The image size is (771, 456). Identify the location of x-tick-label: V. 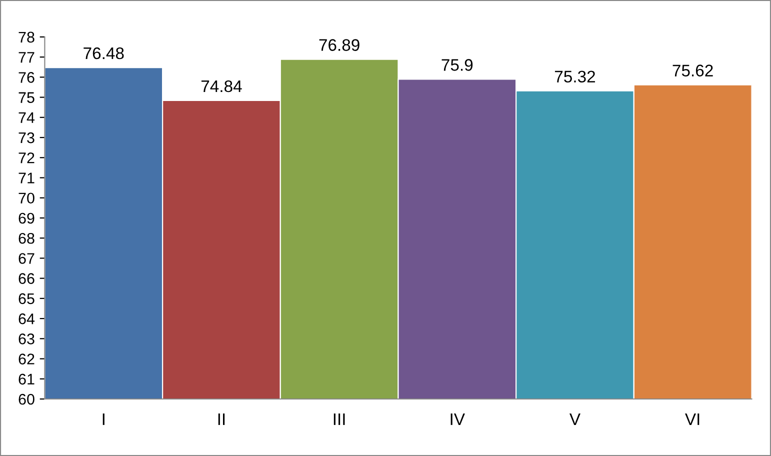
(574, 419).